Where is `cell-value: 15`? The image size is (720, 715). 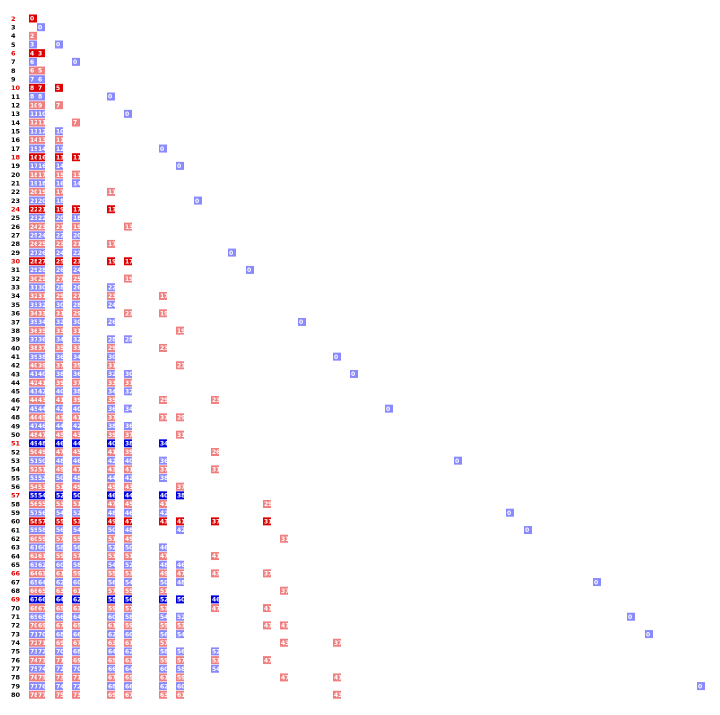 cell-value: 15 is located at coordinates (34, 149).